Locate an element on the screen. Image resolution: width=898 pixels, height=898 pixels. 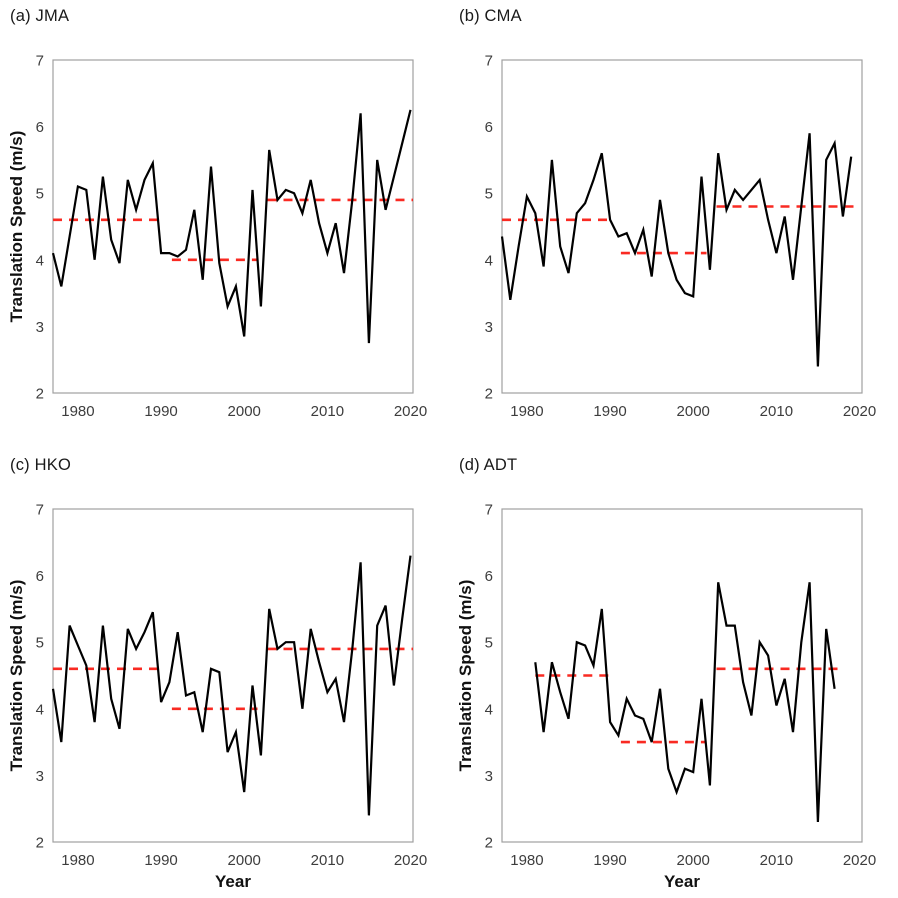
panel-d-title: (d) ADT is located at coordinates (488, 465).